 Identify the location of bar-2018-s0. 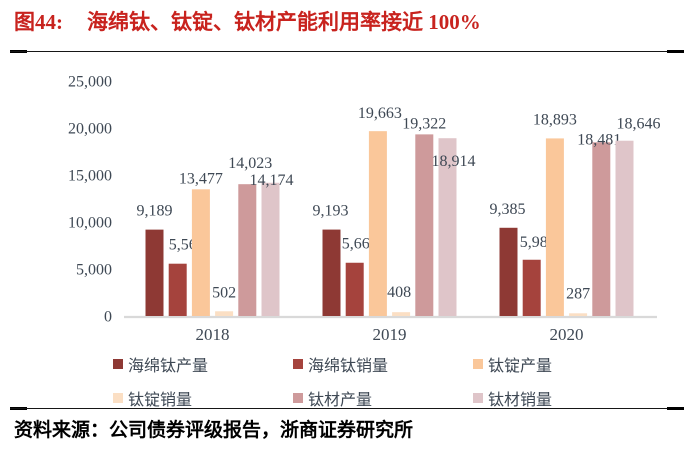
(154, 272).